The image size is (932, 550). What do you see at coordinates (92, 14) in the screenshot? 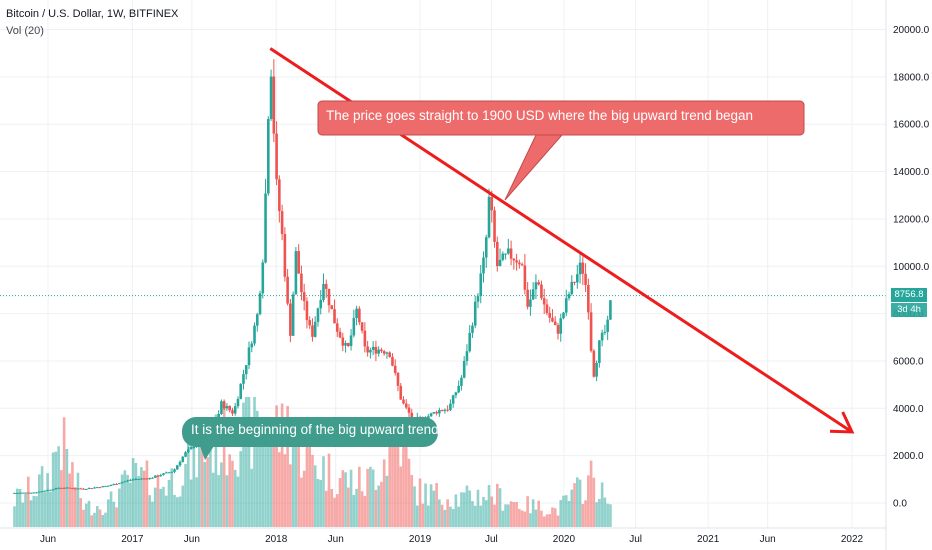
I see `chart-symbol-title: Bitcoin / U.S. Dollar, 1W, BITFINEX` at bounding box center [92, 14].